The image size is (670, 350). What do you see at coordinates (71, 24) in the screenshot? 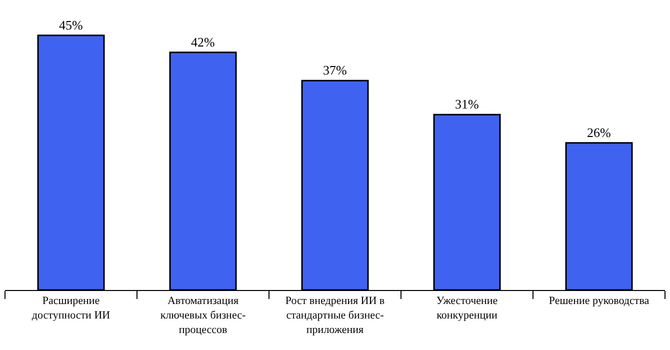
I see `data-label: 45%` at bounding box center [71, 24].